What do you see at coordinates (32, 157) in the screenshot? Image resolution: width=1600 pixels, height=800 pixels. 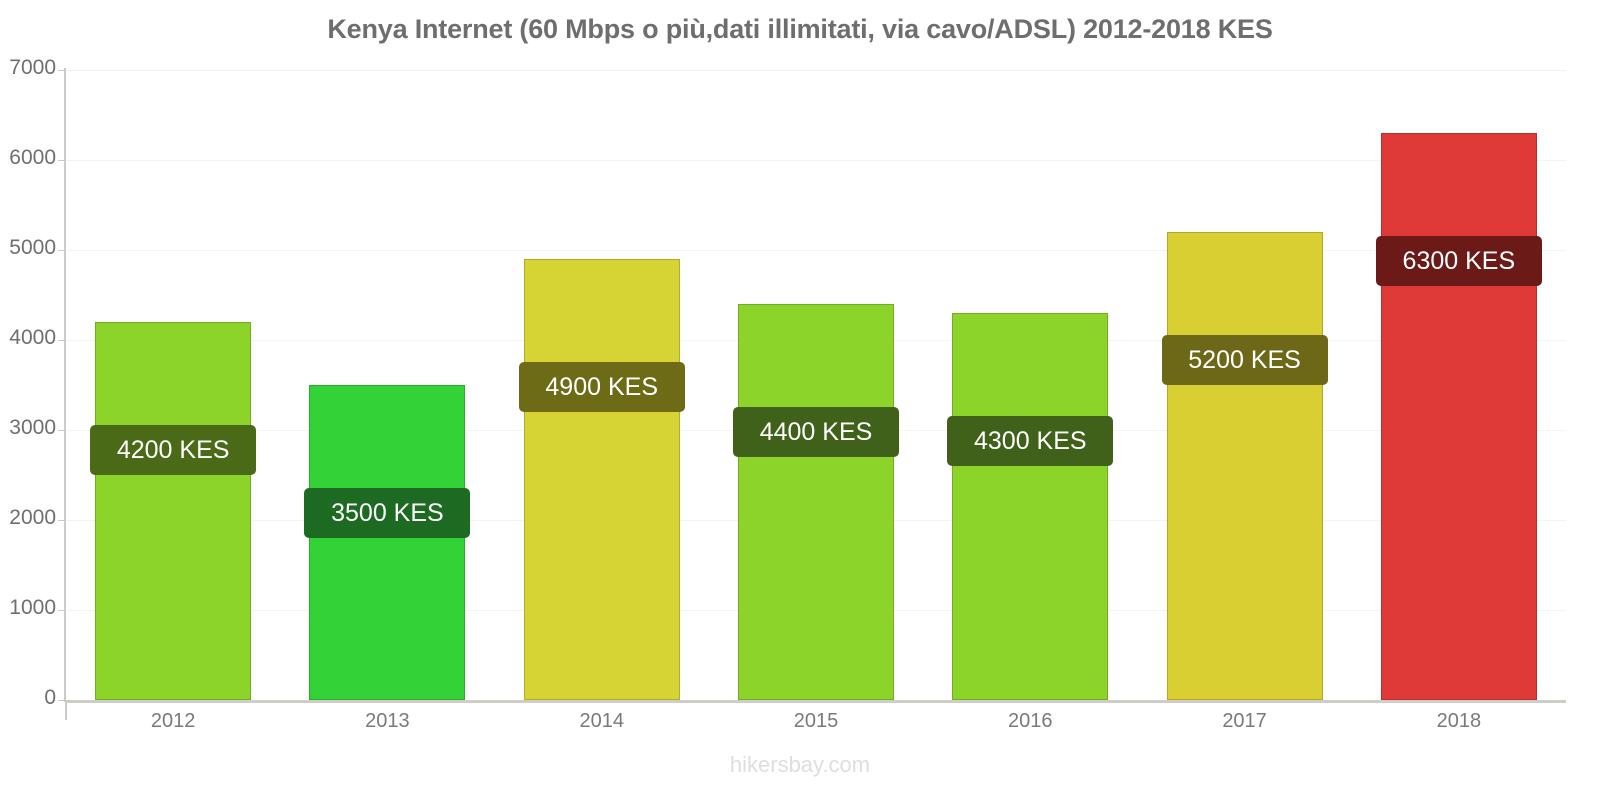 I see `y-axis-tick-label: 6000` at bounding box center [32, 157].